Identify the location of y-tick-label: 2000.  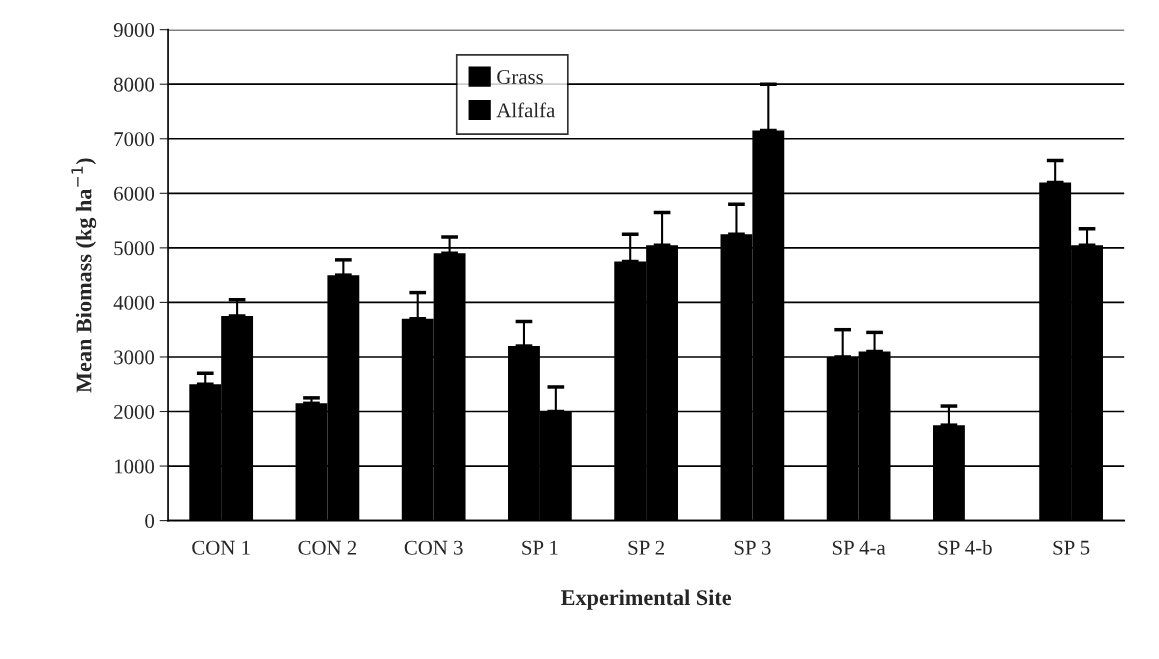
(134, 411).